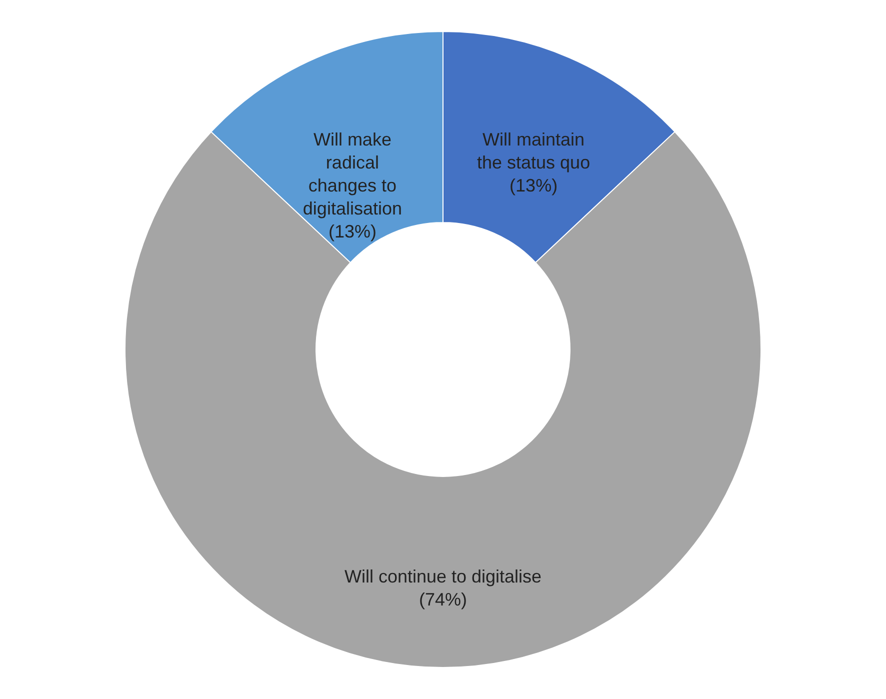  What do you see at coordinates (533, 150) in the screenshot?
I see `slice-label: Will maintain the status quo` at bounding box center [533, 150].